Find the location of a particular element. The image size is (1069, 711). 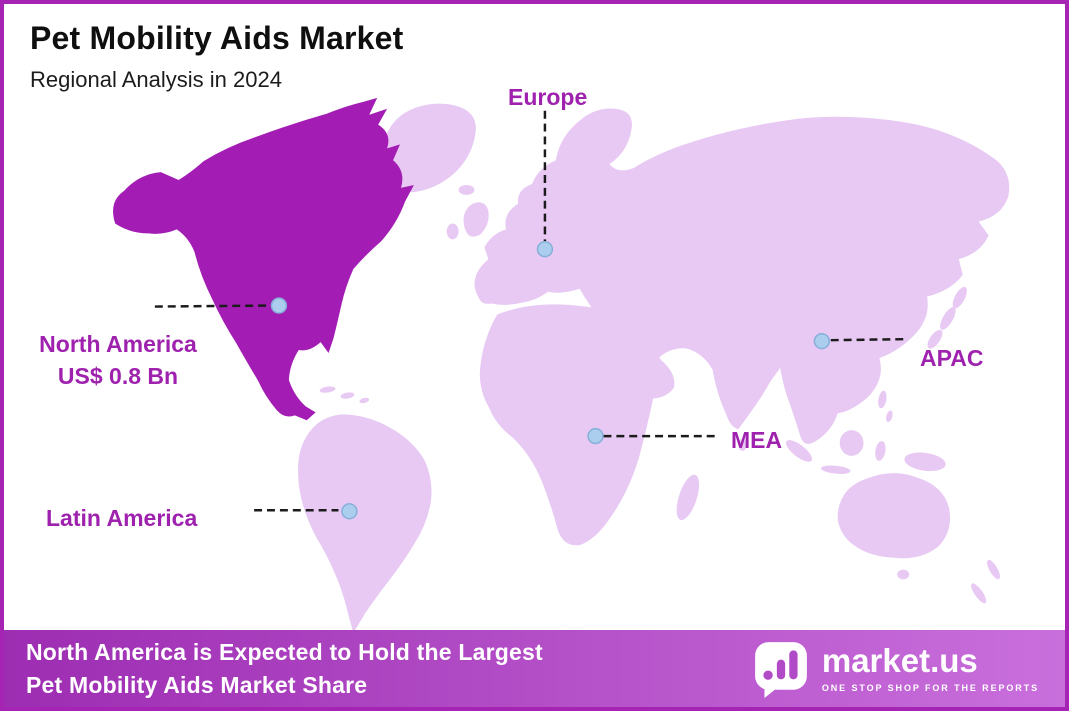

brand-text: market.us ONE STOP SHOP FOR THE REPORTS is located at coordinates (930, 668).